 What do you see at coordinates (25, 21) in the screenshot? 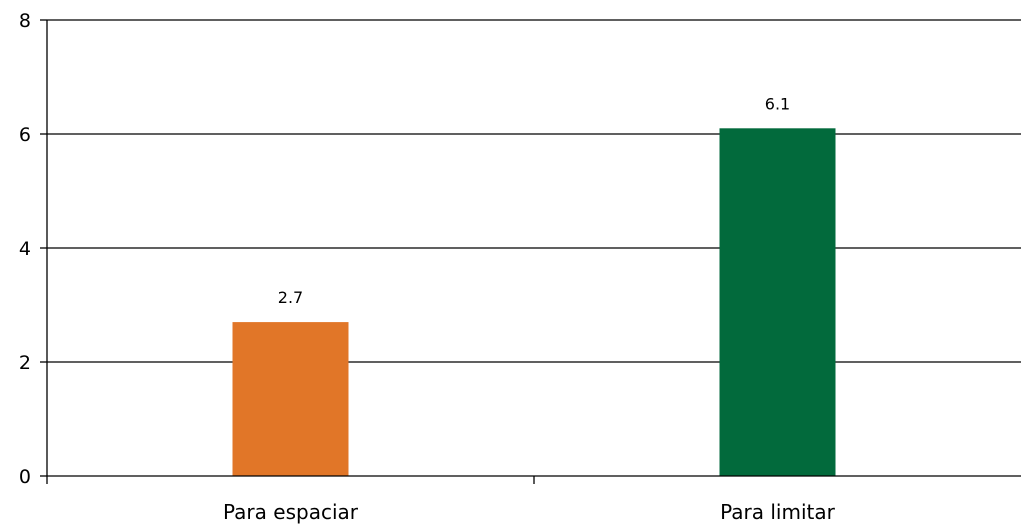
I see `y-tick-label: 8` at bounding box center [25, 21].